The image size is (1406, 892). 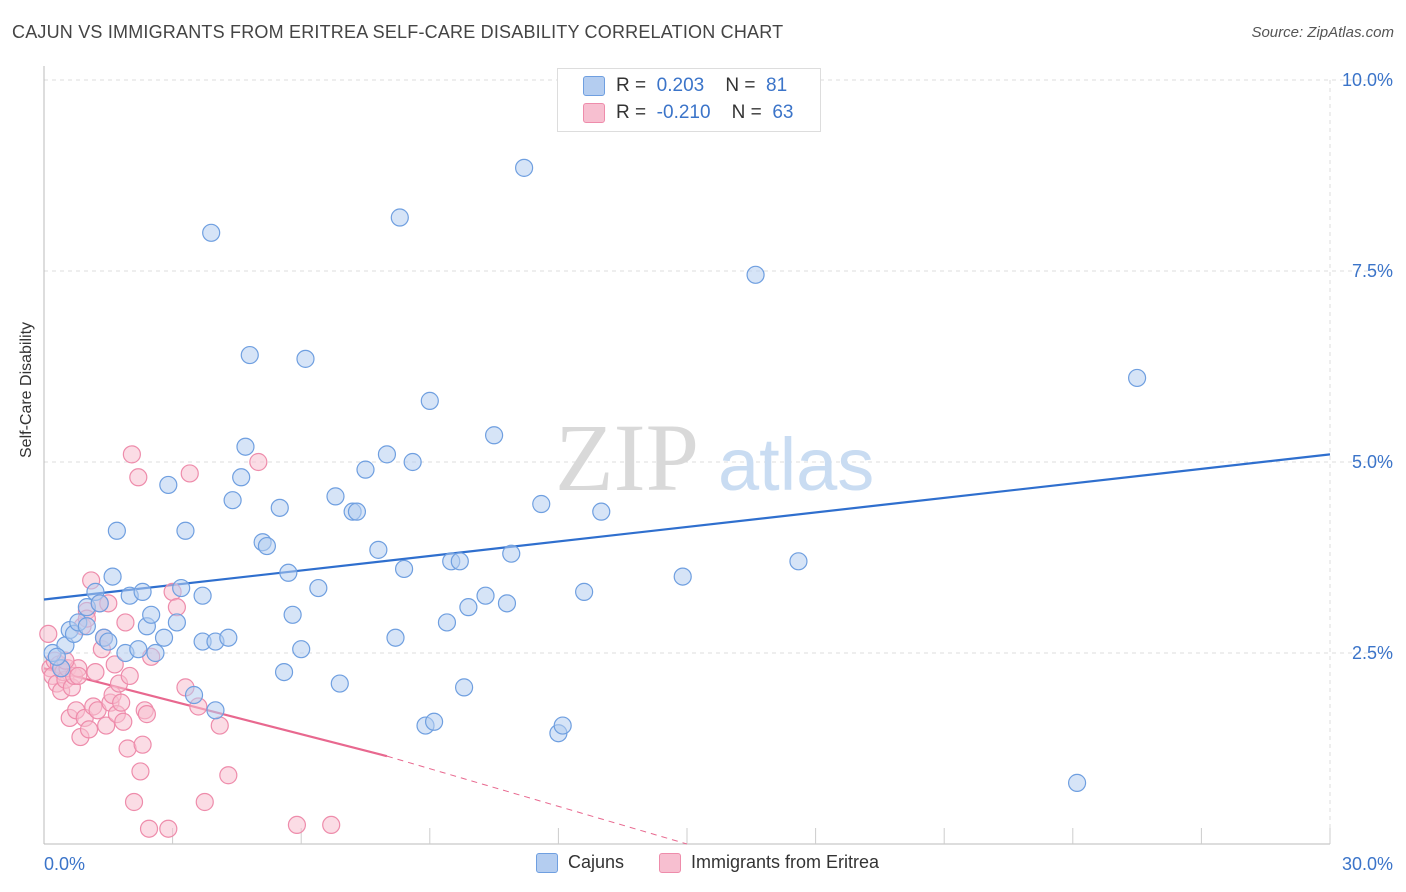 What do you see at coordinates (26, 389) in the screenshot?
I see `y-axis-label: Self-Care Disability` at bounding box center [26, 389].